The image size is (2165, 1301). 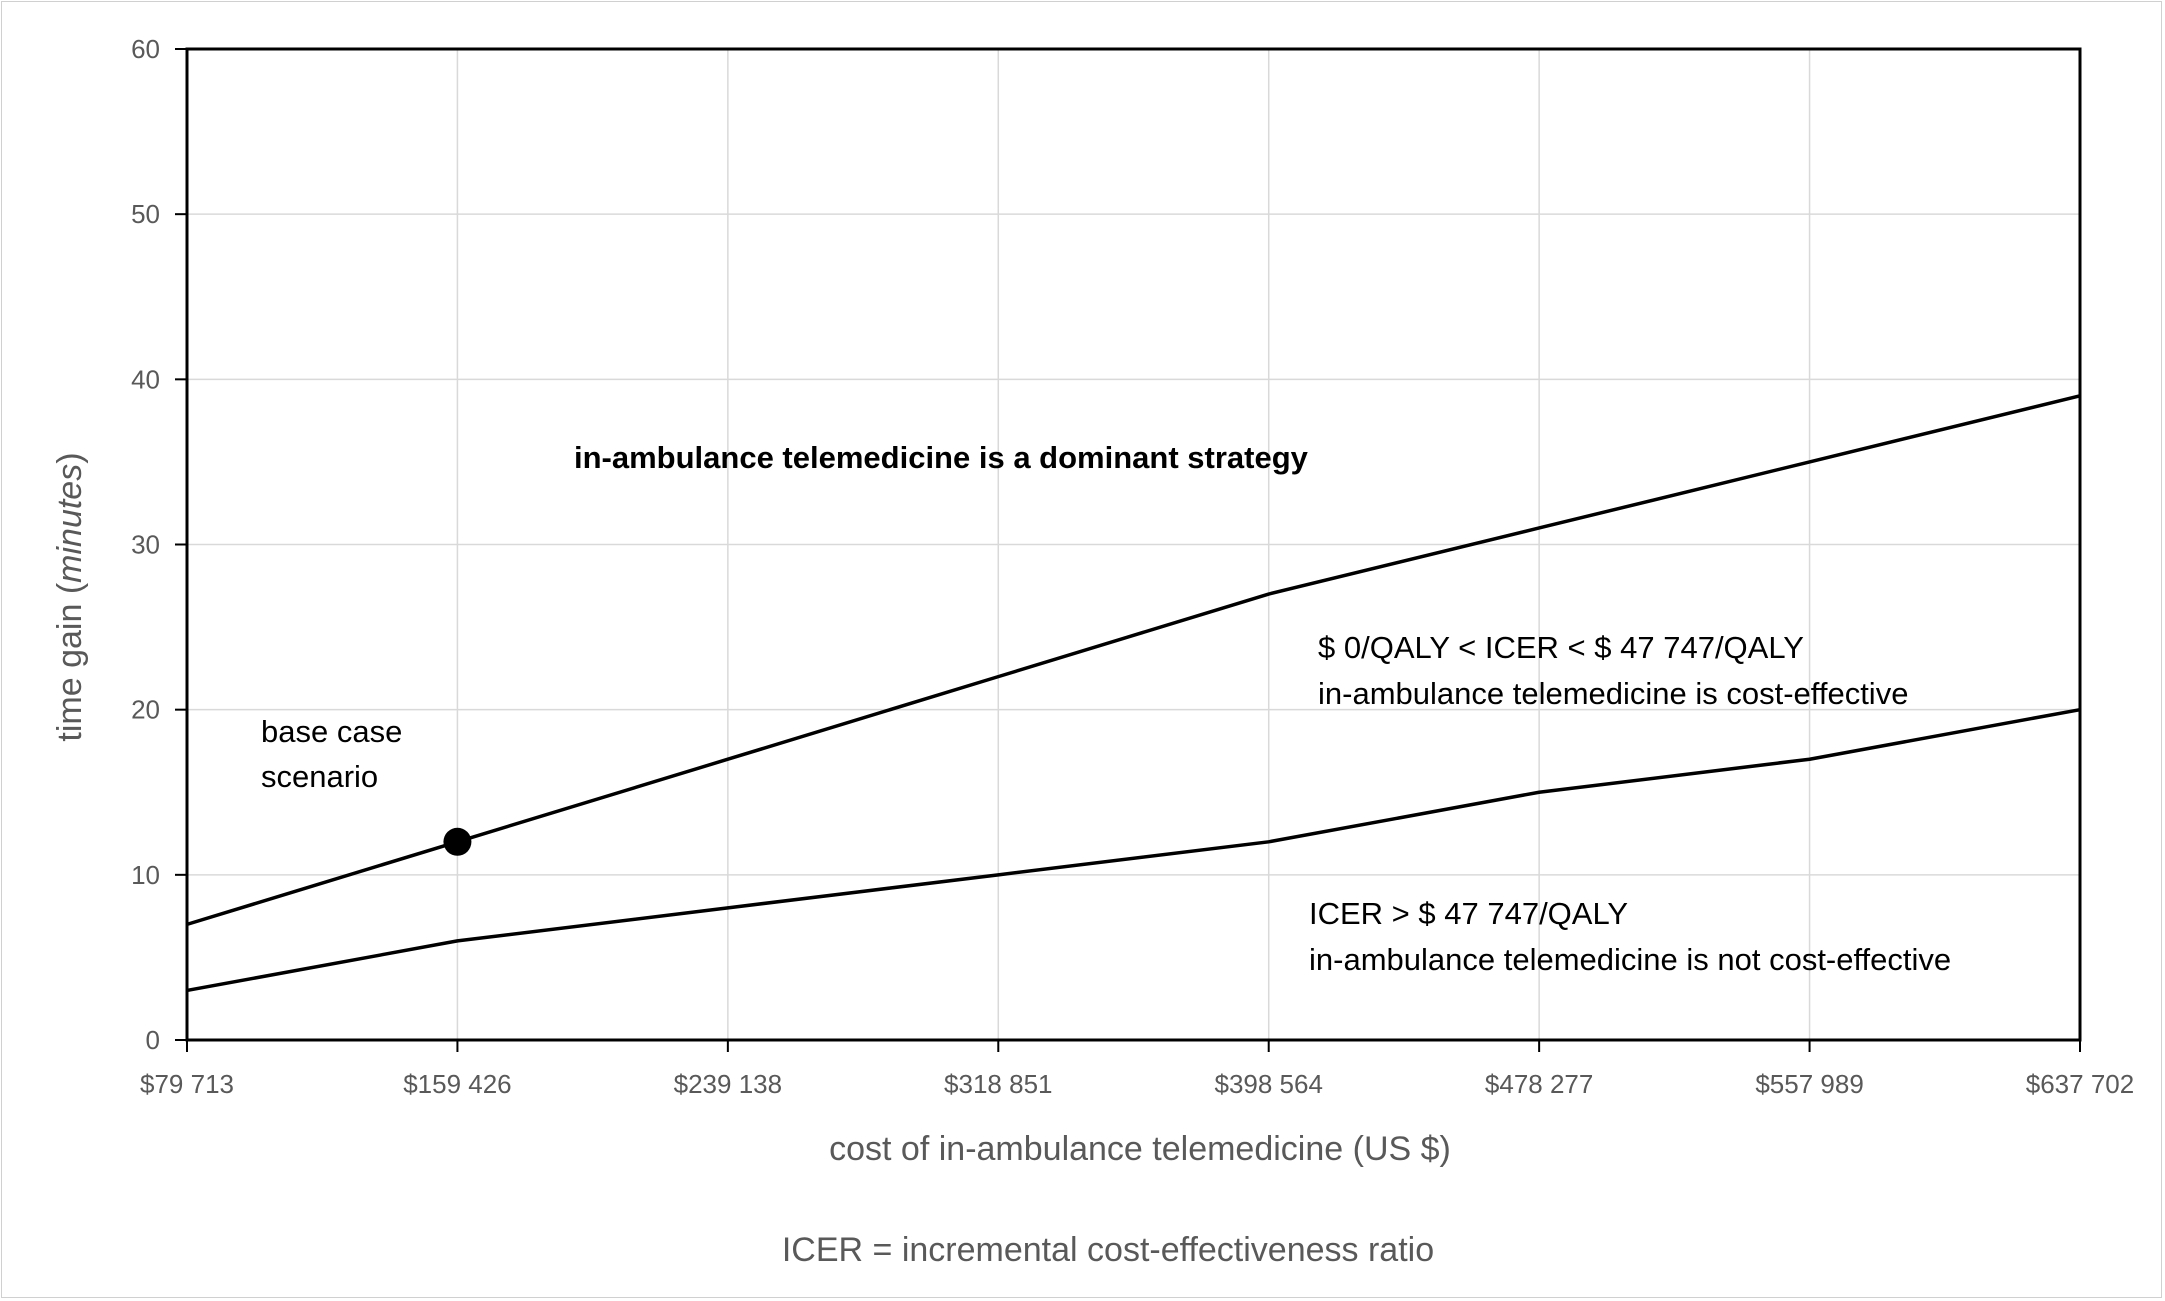 What do you see at coordinates (145, 710) in the screenshot?
I see `y-tick-label: 20` at bounding box center [145, 710].